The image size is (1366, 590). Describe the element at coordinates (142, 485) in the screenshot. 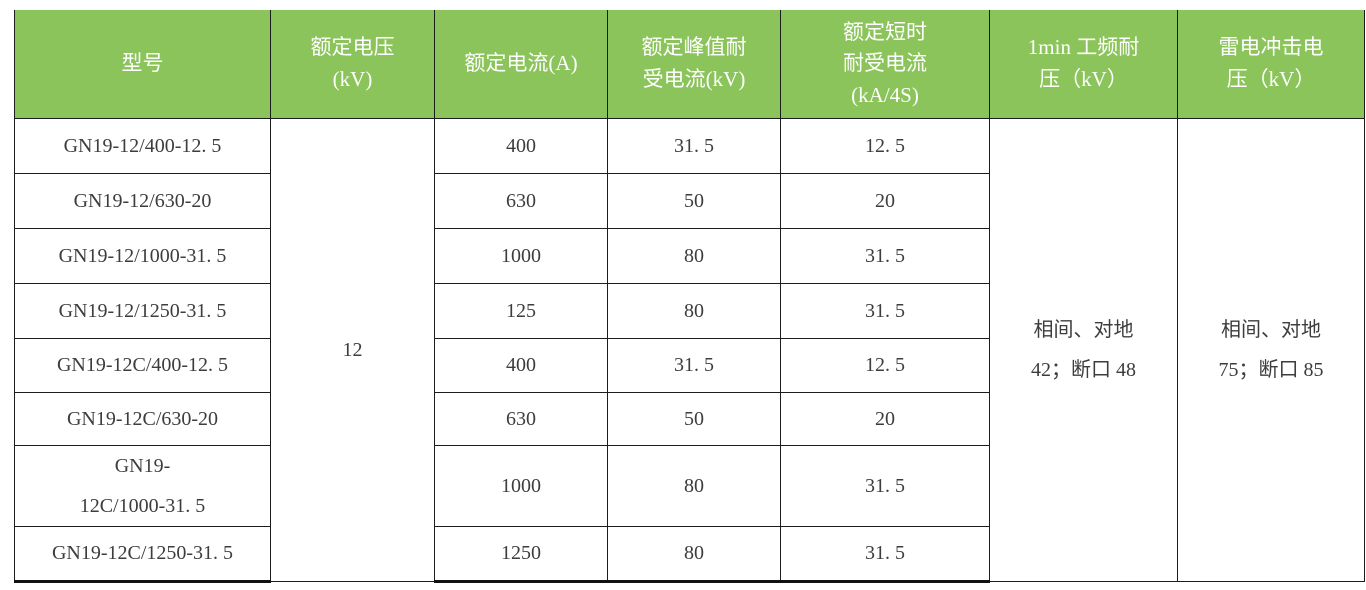

I see `cell-model: GN19- 12C/1000-31. 5` at that location.